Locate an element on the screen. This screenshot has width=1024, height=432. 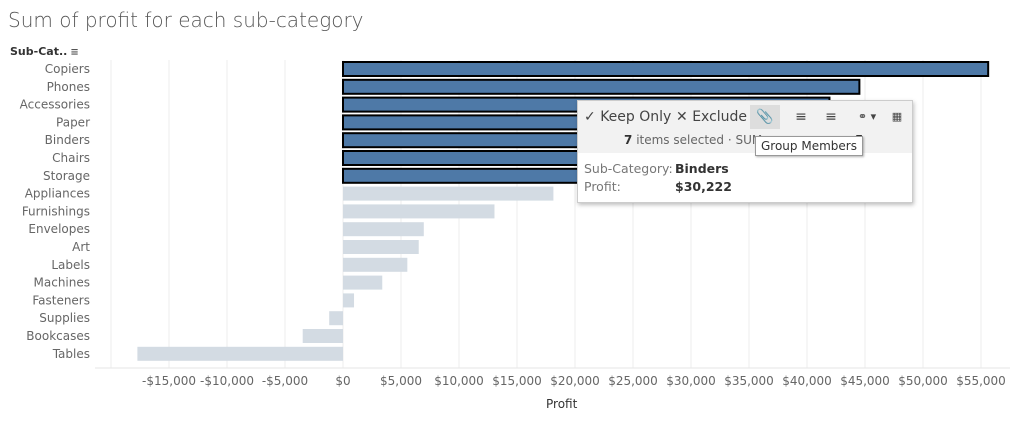
field-value: Binders is located at coordinates (702, 168).